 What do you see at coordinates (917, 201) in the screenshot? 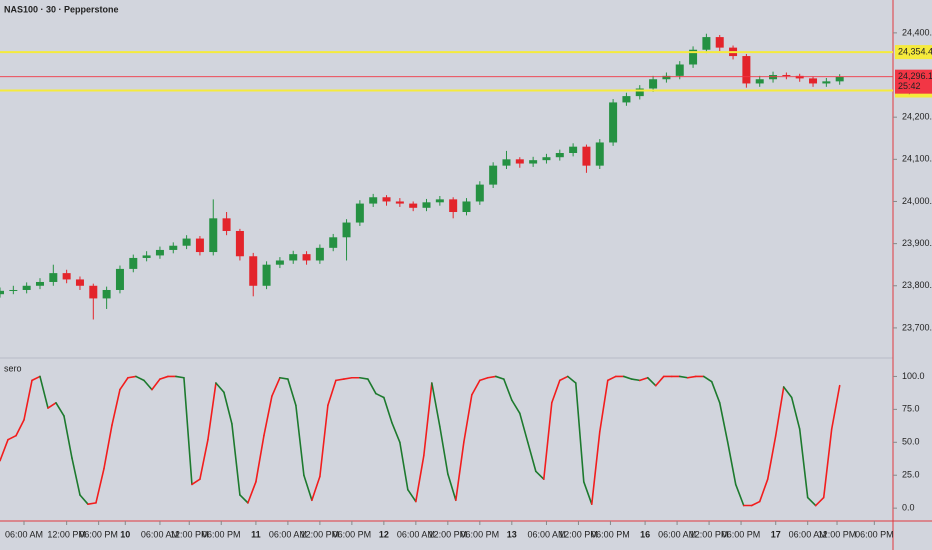
I see `y-tick-label: 24,000.0` at bounding box center [917, 201].